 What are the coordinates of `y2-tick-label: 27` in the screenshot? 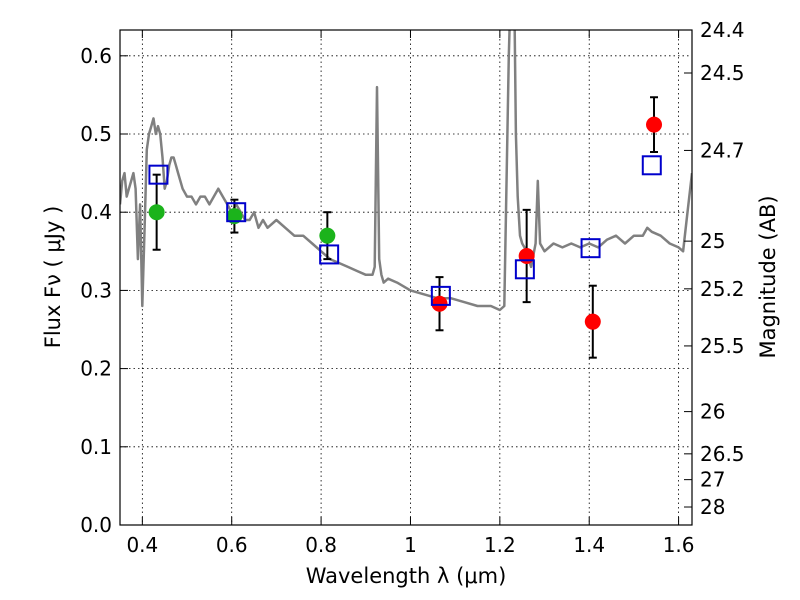 It's located at (712, 480).